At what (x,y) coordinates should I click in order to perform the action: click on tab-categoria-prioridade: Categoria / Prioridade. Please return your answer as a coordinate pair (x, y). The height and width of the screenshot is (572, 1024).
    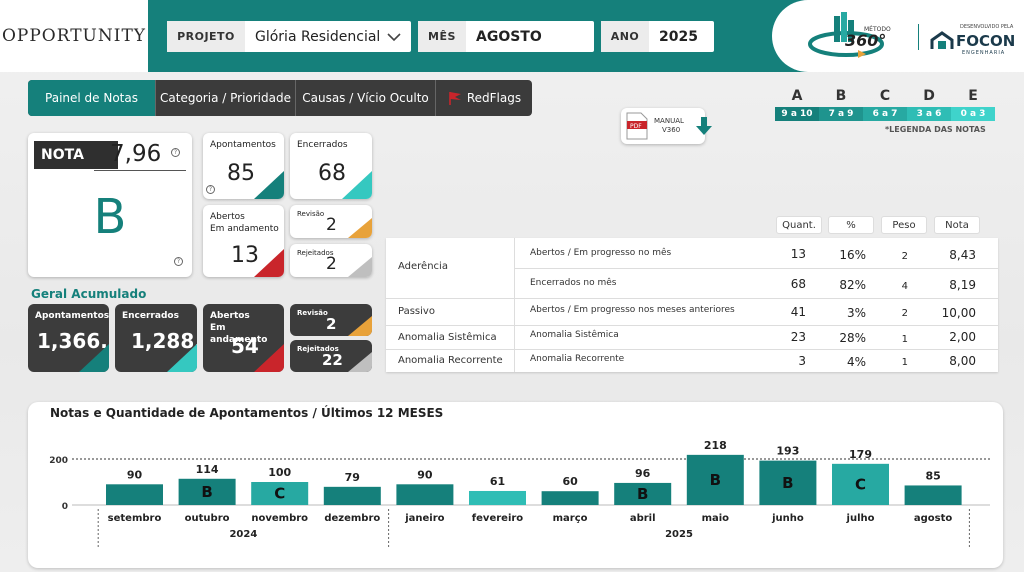
    Looking at the image, I should click on (226, 98).